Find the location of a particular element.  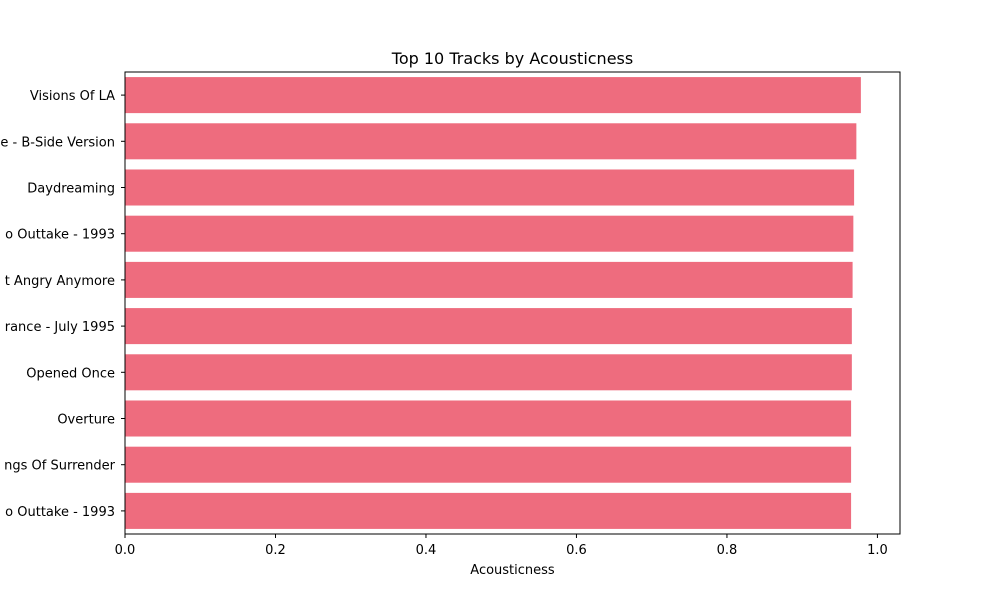

x-tick-label: 0.0 is located at coordinates (125, 550).